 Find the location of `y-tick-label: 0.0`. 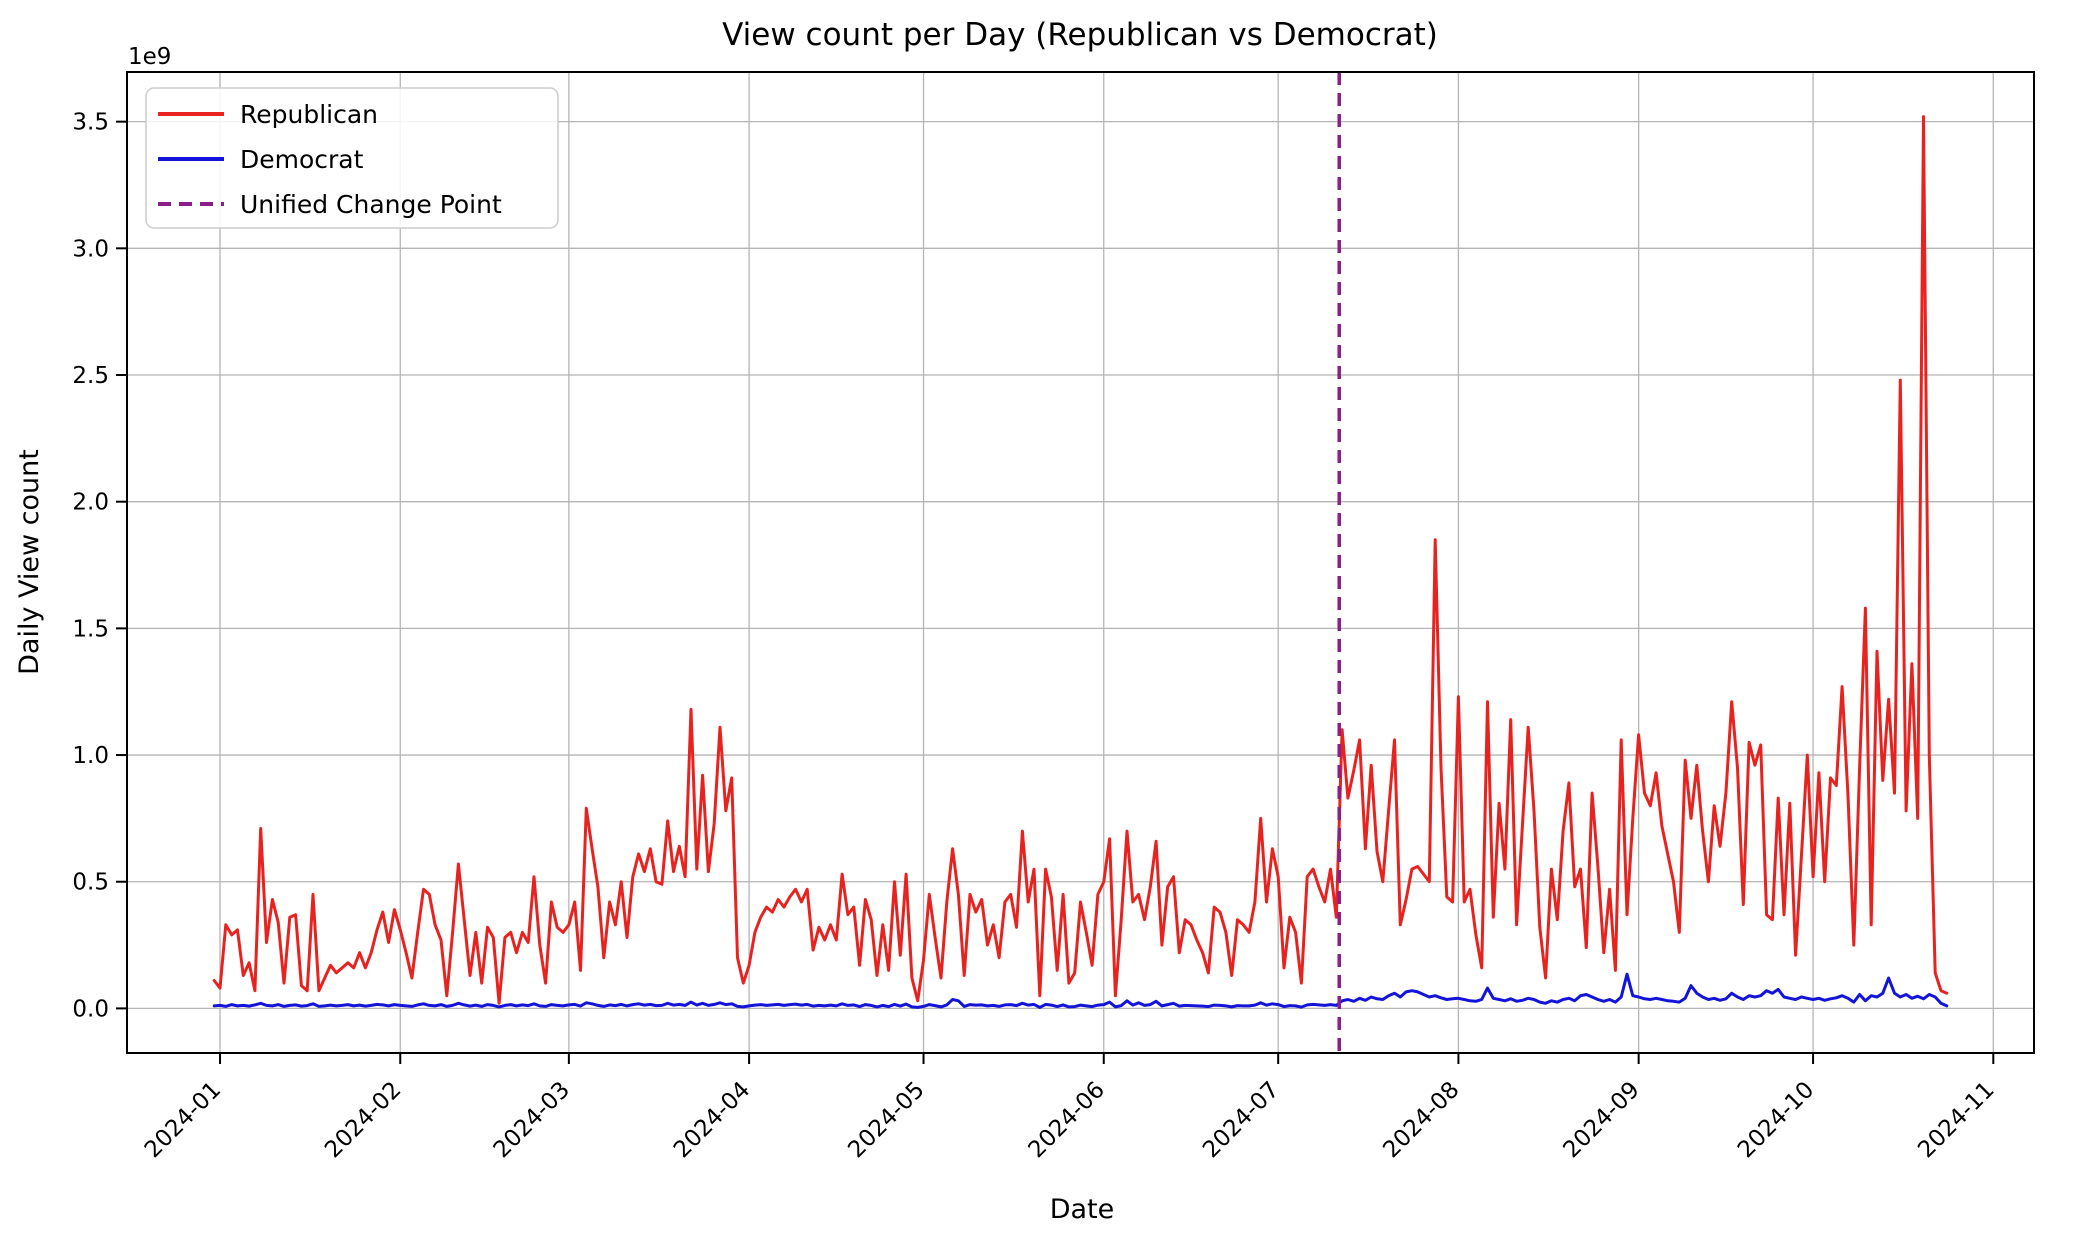

y-tick-label: 0.0 is located at coordinates (90, 1009).